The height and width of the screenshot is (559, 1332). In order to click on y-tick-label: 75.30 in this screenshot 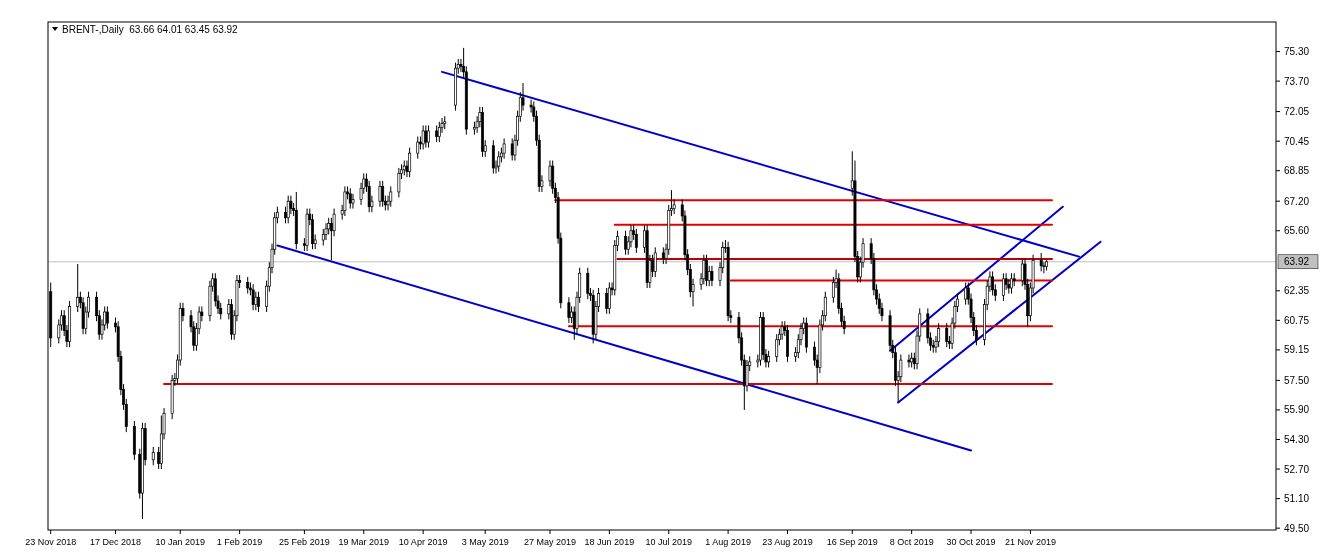, I will do `click(1297, 52)`.